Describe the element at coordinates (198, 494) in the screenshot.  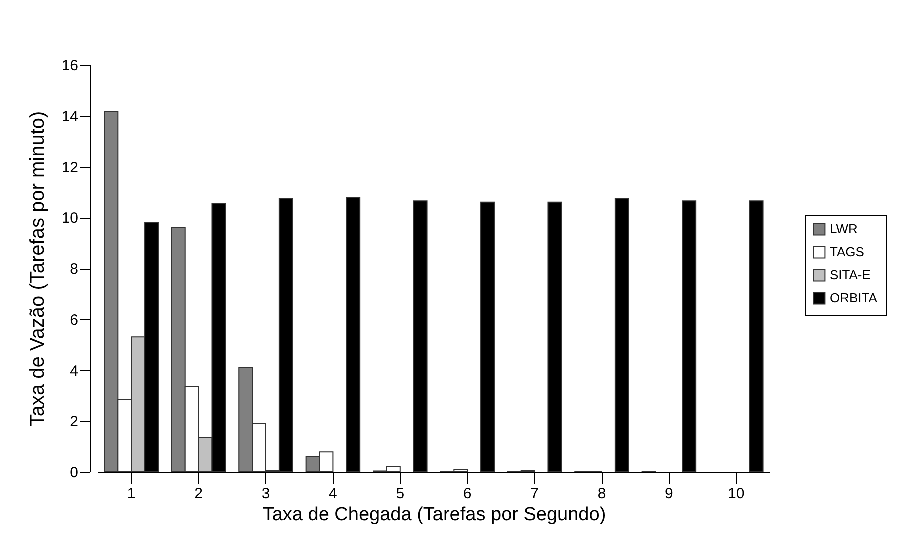
I see `x-tick-label: 2` at that location.